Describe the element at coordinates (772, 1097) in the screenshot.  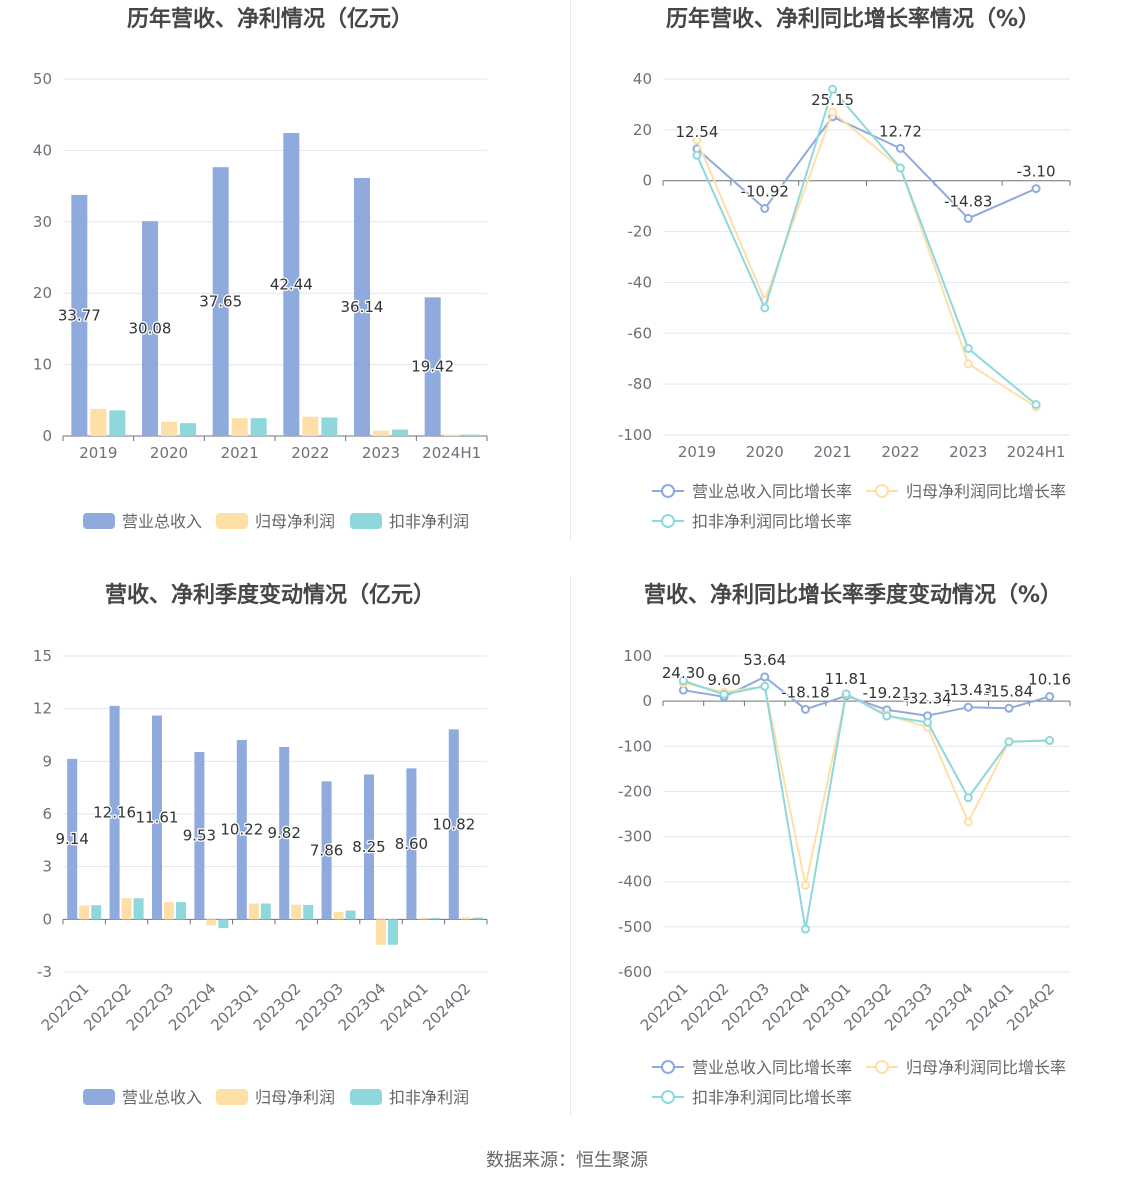
I see `legend-label: 扣非净利润同比增长率` at that location.